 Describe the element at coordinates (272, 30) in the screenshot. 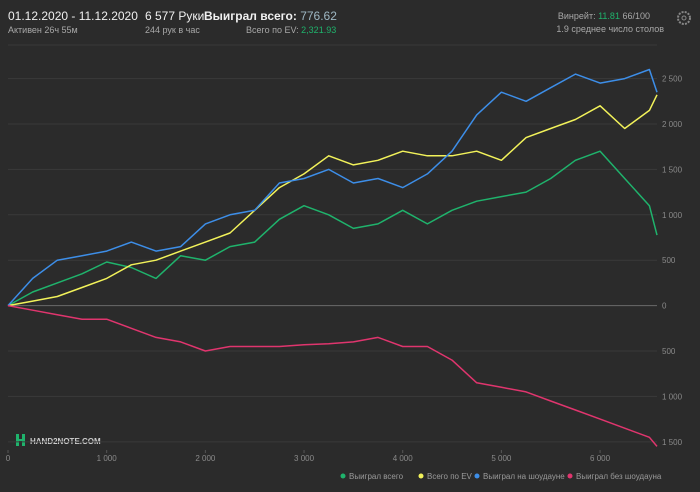

I see `ev-label: Всего по EV:` at that location.